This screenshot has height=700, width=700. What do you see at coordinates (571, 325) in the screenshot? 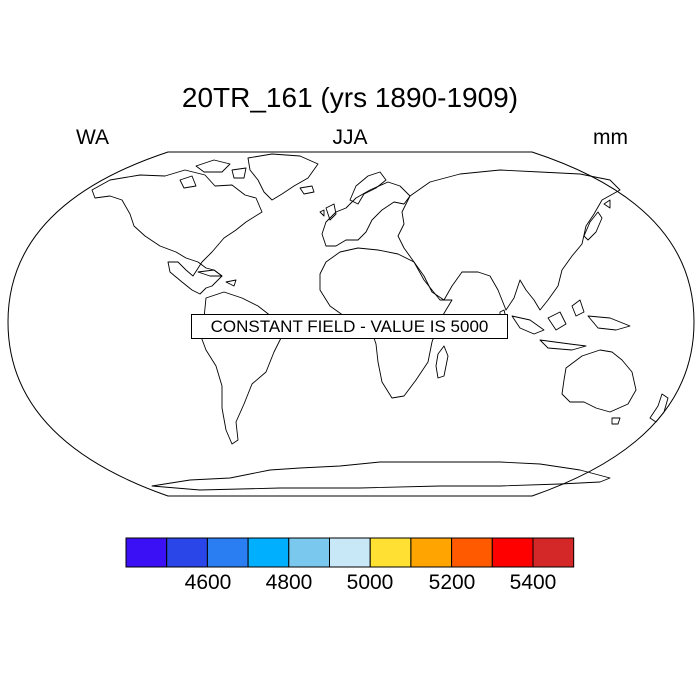
I see `indonesia-islands` at bounding box center [571, 325].